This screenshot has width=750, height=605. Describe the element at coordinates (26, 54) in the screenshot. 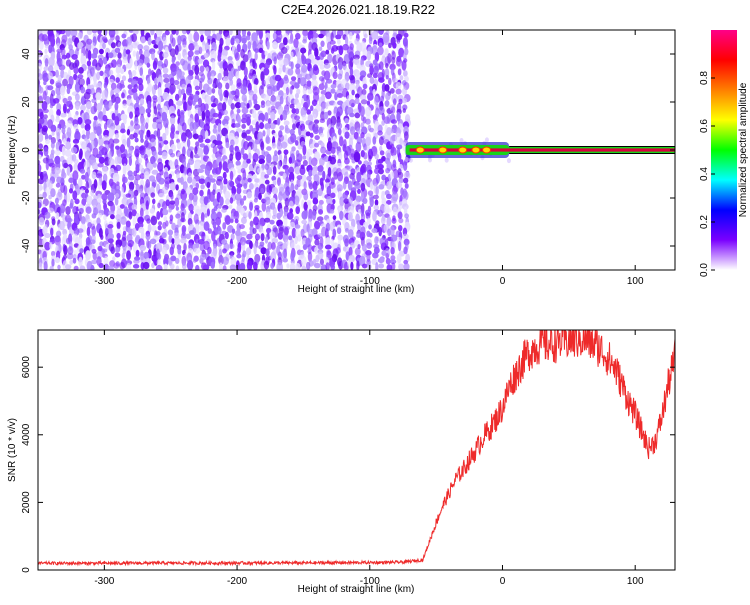

I see `spectrogram-y-tick-label: 40` at that location.